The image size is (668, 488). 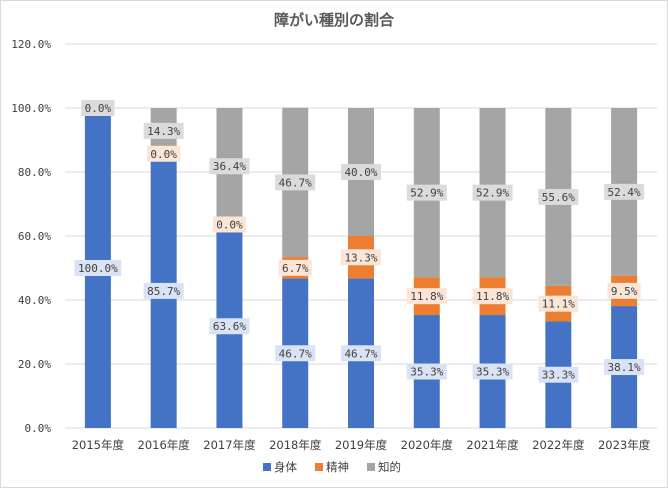 What do you see at coordinates (34, 236) in the screenshot?
I see `y-tick-label: 60.0%` at bounding box center [34, 236].